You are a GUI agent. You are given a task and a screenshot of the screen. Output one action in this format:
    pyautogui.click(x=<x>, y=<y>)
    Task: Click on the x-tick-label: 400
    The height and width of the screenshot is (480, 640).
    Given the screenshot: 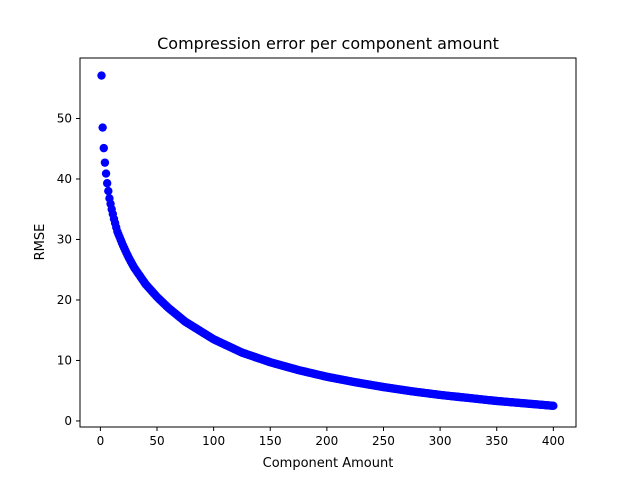 What is the action you would take?
    pyautogui.click(x=553, y=441)
    